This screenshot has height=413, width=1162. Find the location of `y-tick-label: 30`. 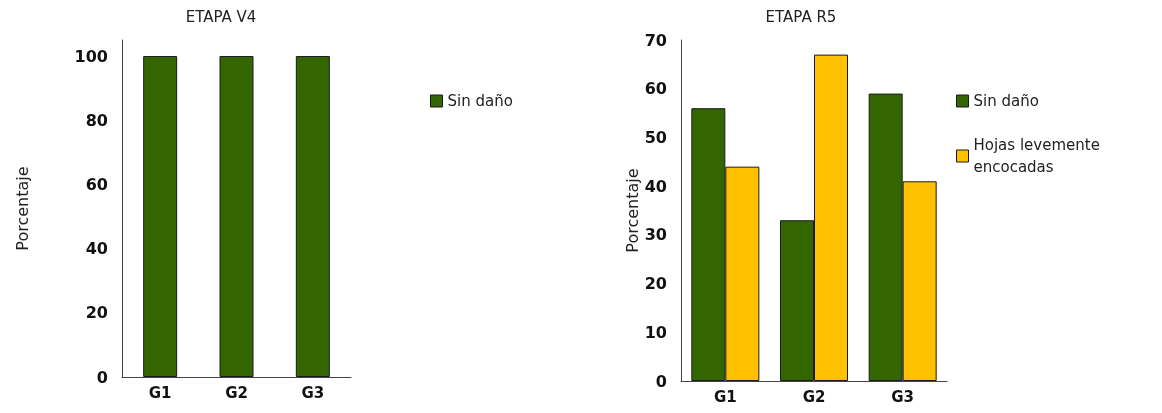

y-tick-label: 30 is located at coordinates (655, 235).